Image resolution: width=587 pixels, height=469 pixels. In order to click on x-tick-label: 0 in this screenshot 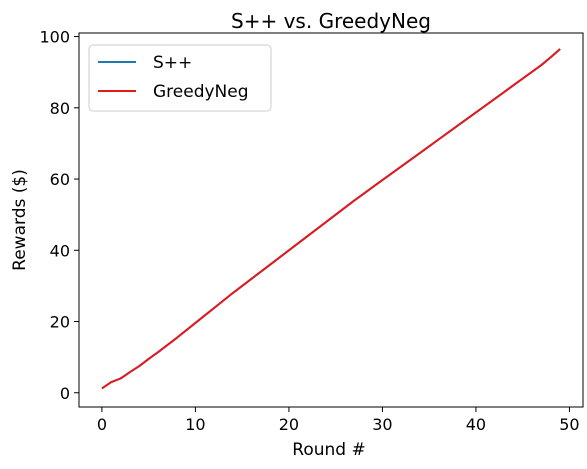, I will do `click(102, 424)`.